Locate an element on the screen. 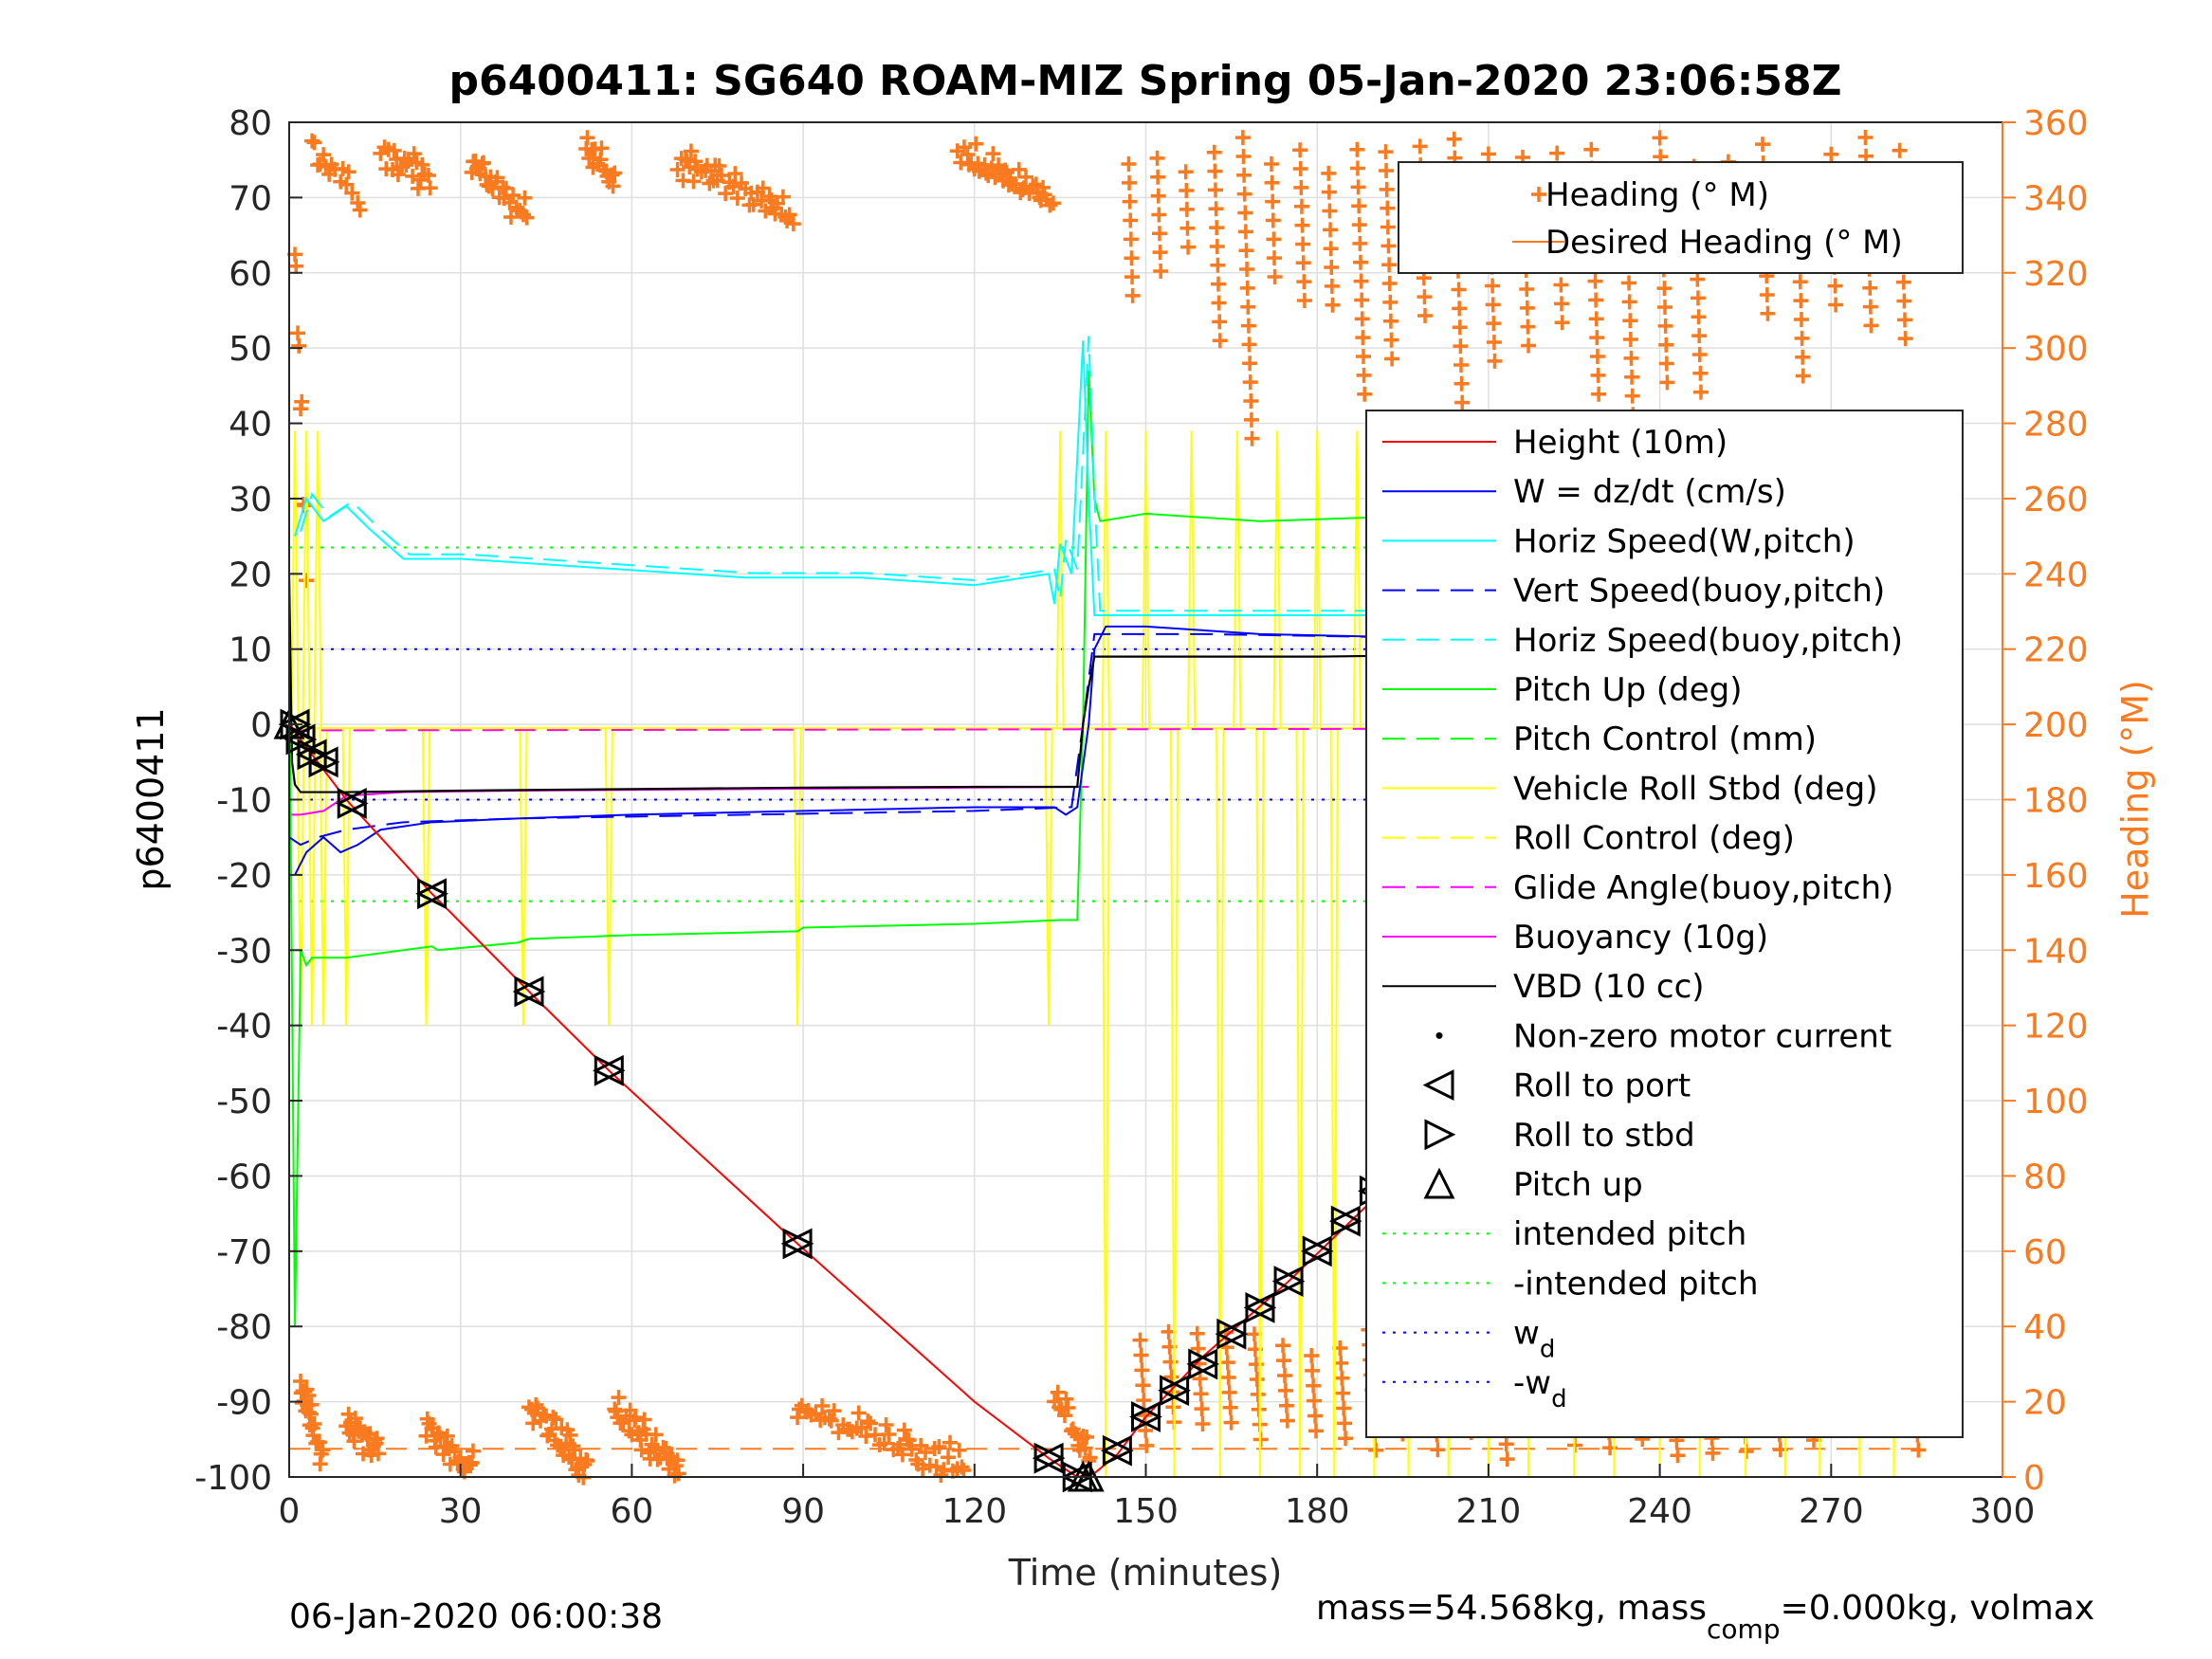  legend-label-subscript: d is located at coordinates (1548, 1350).